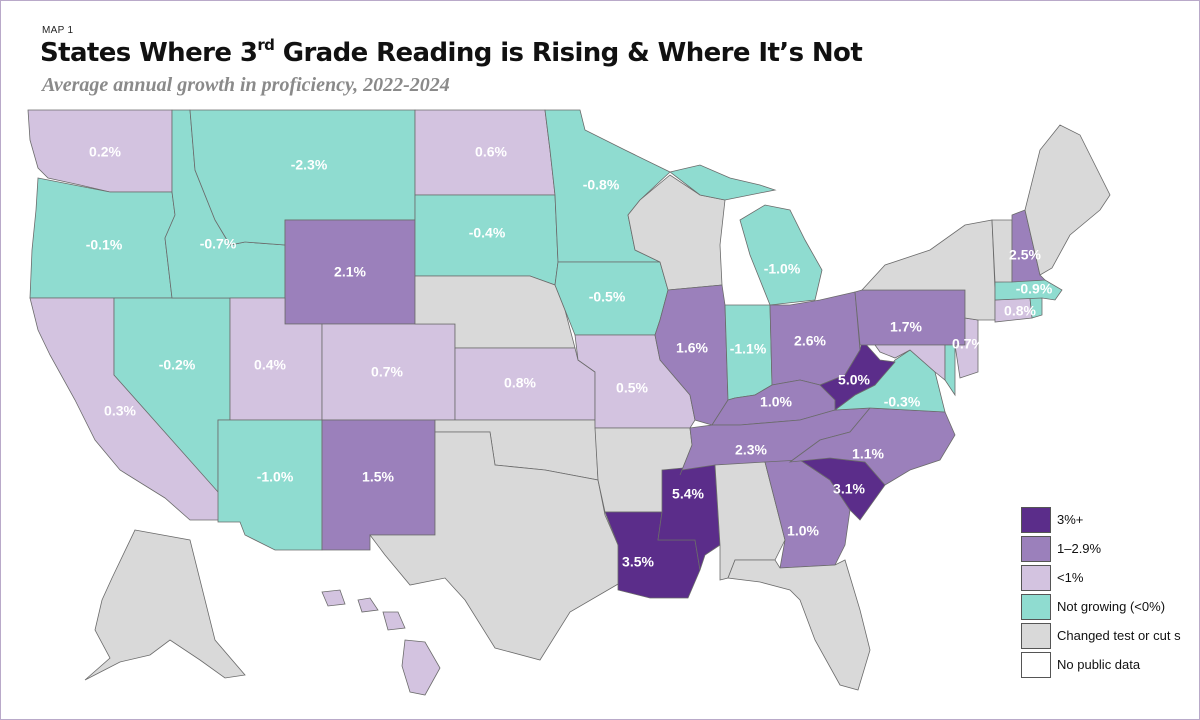 The width and height of the screenshot is (1200, 720). What do you see at coordinates (1099, 664) in the screenshot?
I see `legend-label: No public data` at bounding box center [1099, 664].